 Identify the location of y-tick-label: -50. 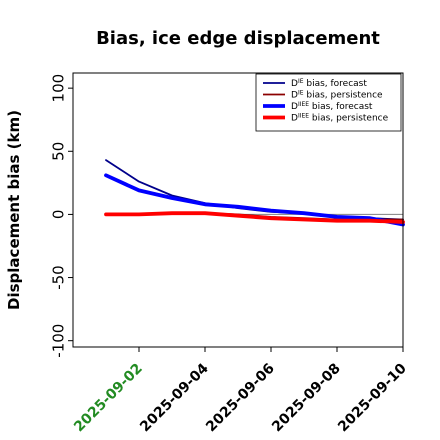
(59, 277).